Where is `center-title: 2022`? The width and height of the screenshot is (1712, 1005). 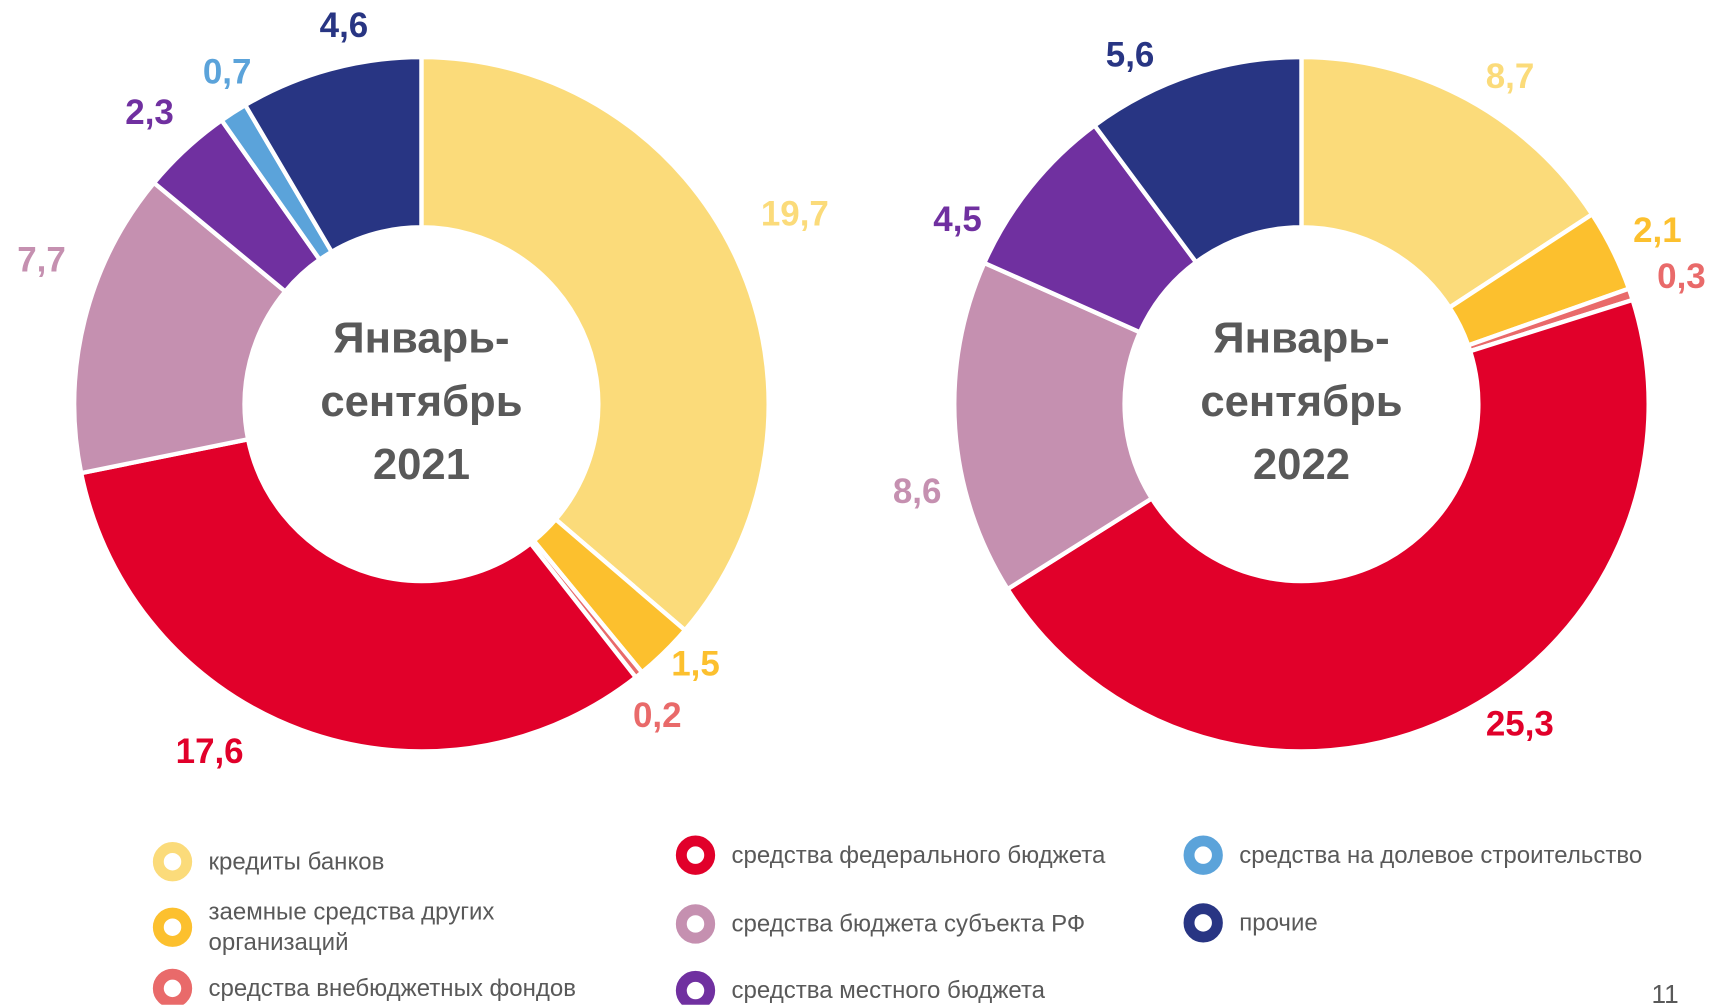 center-title: 2022 is located at coordinates (1301, 464).